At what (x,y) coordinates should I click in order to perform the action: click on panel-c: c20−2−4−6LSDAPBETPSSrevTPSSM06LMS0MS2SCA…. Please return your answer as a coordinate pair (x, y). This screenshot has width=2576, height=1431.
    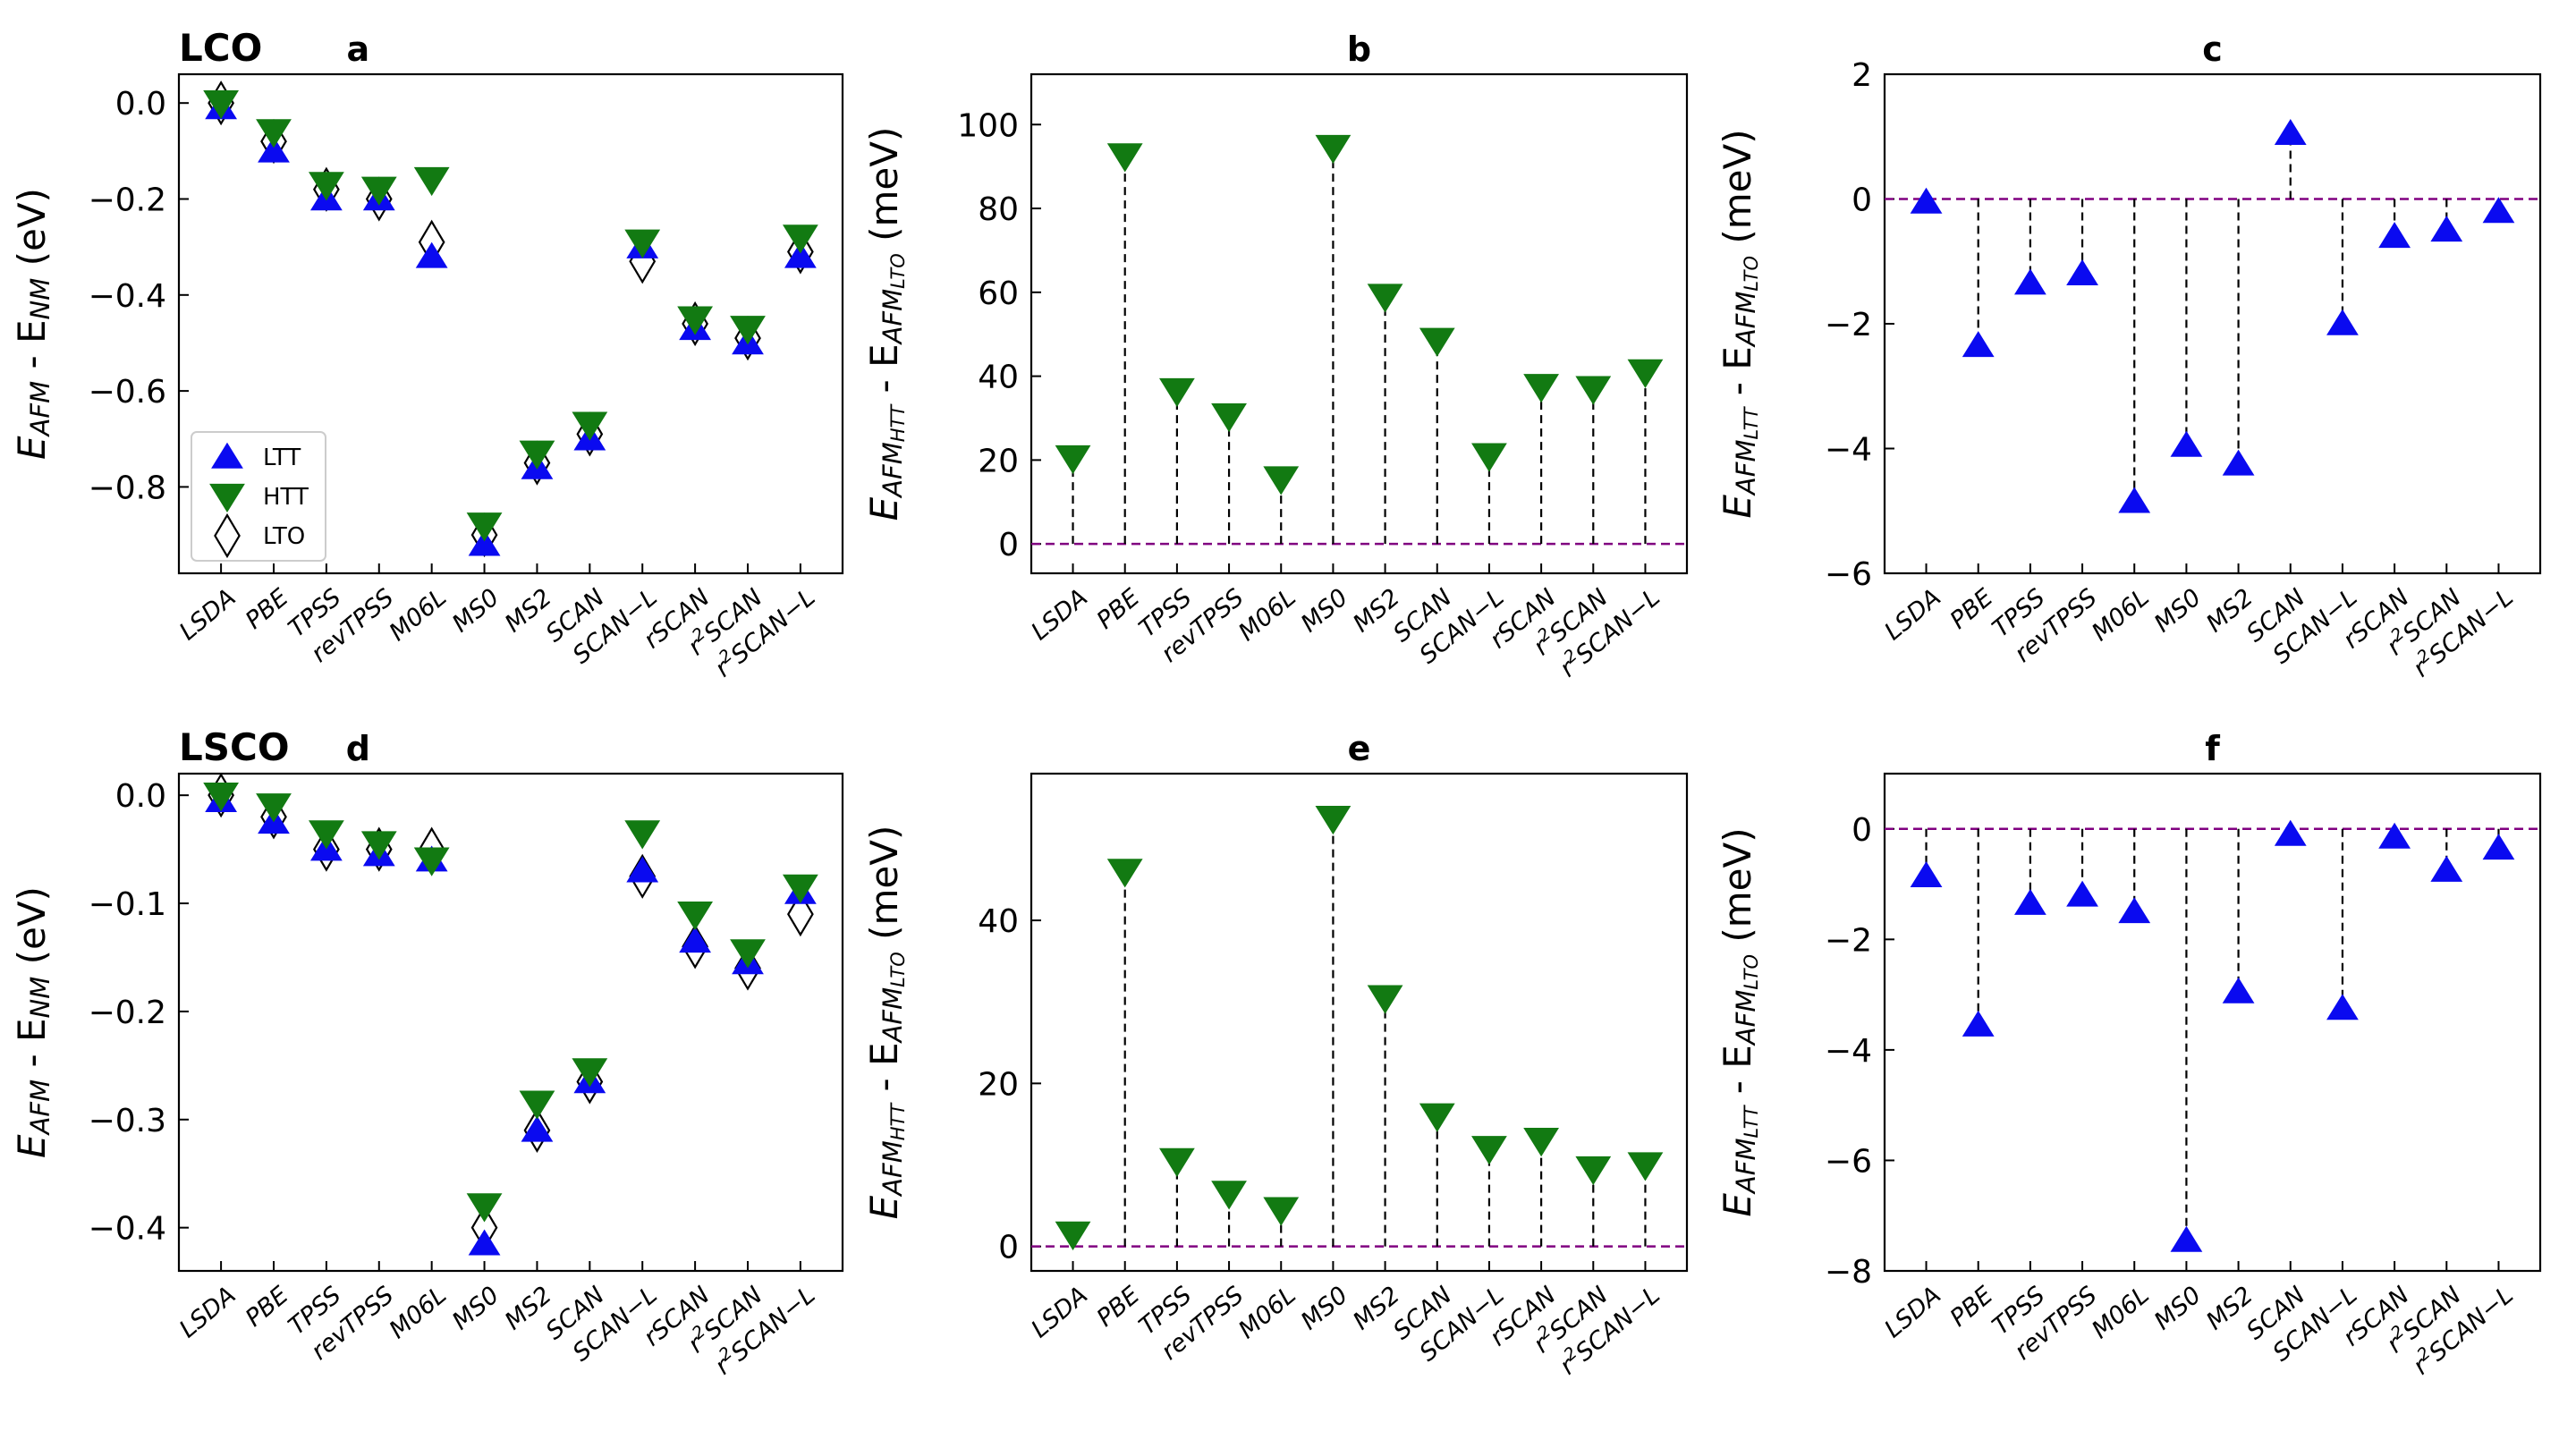
    Looking at the image, I should click on (2129, 356).